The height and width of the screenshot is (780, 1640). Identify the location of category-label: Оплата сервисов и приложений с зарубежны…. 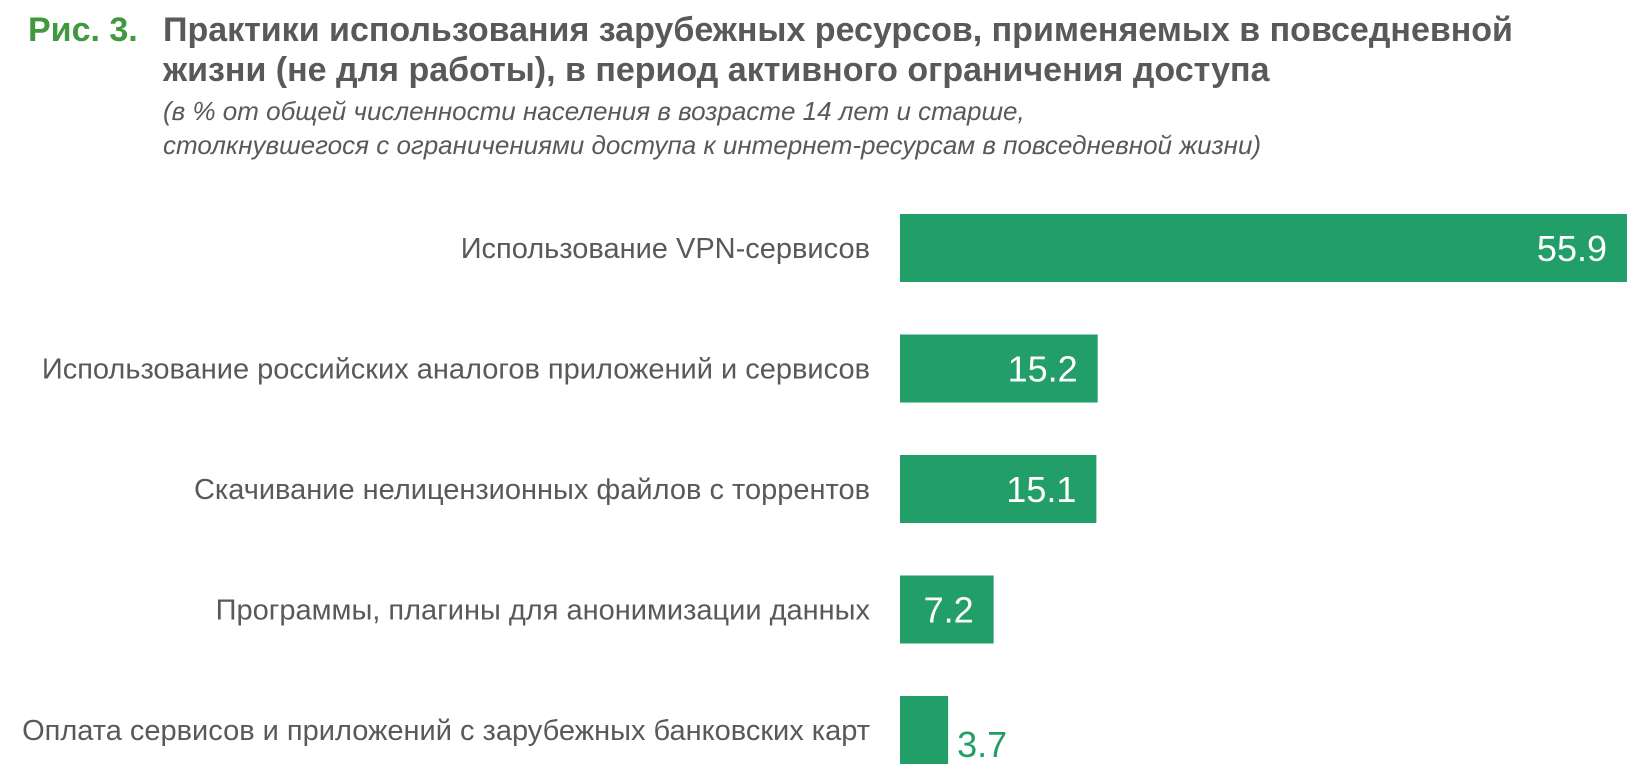
(446, 731).